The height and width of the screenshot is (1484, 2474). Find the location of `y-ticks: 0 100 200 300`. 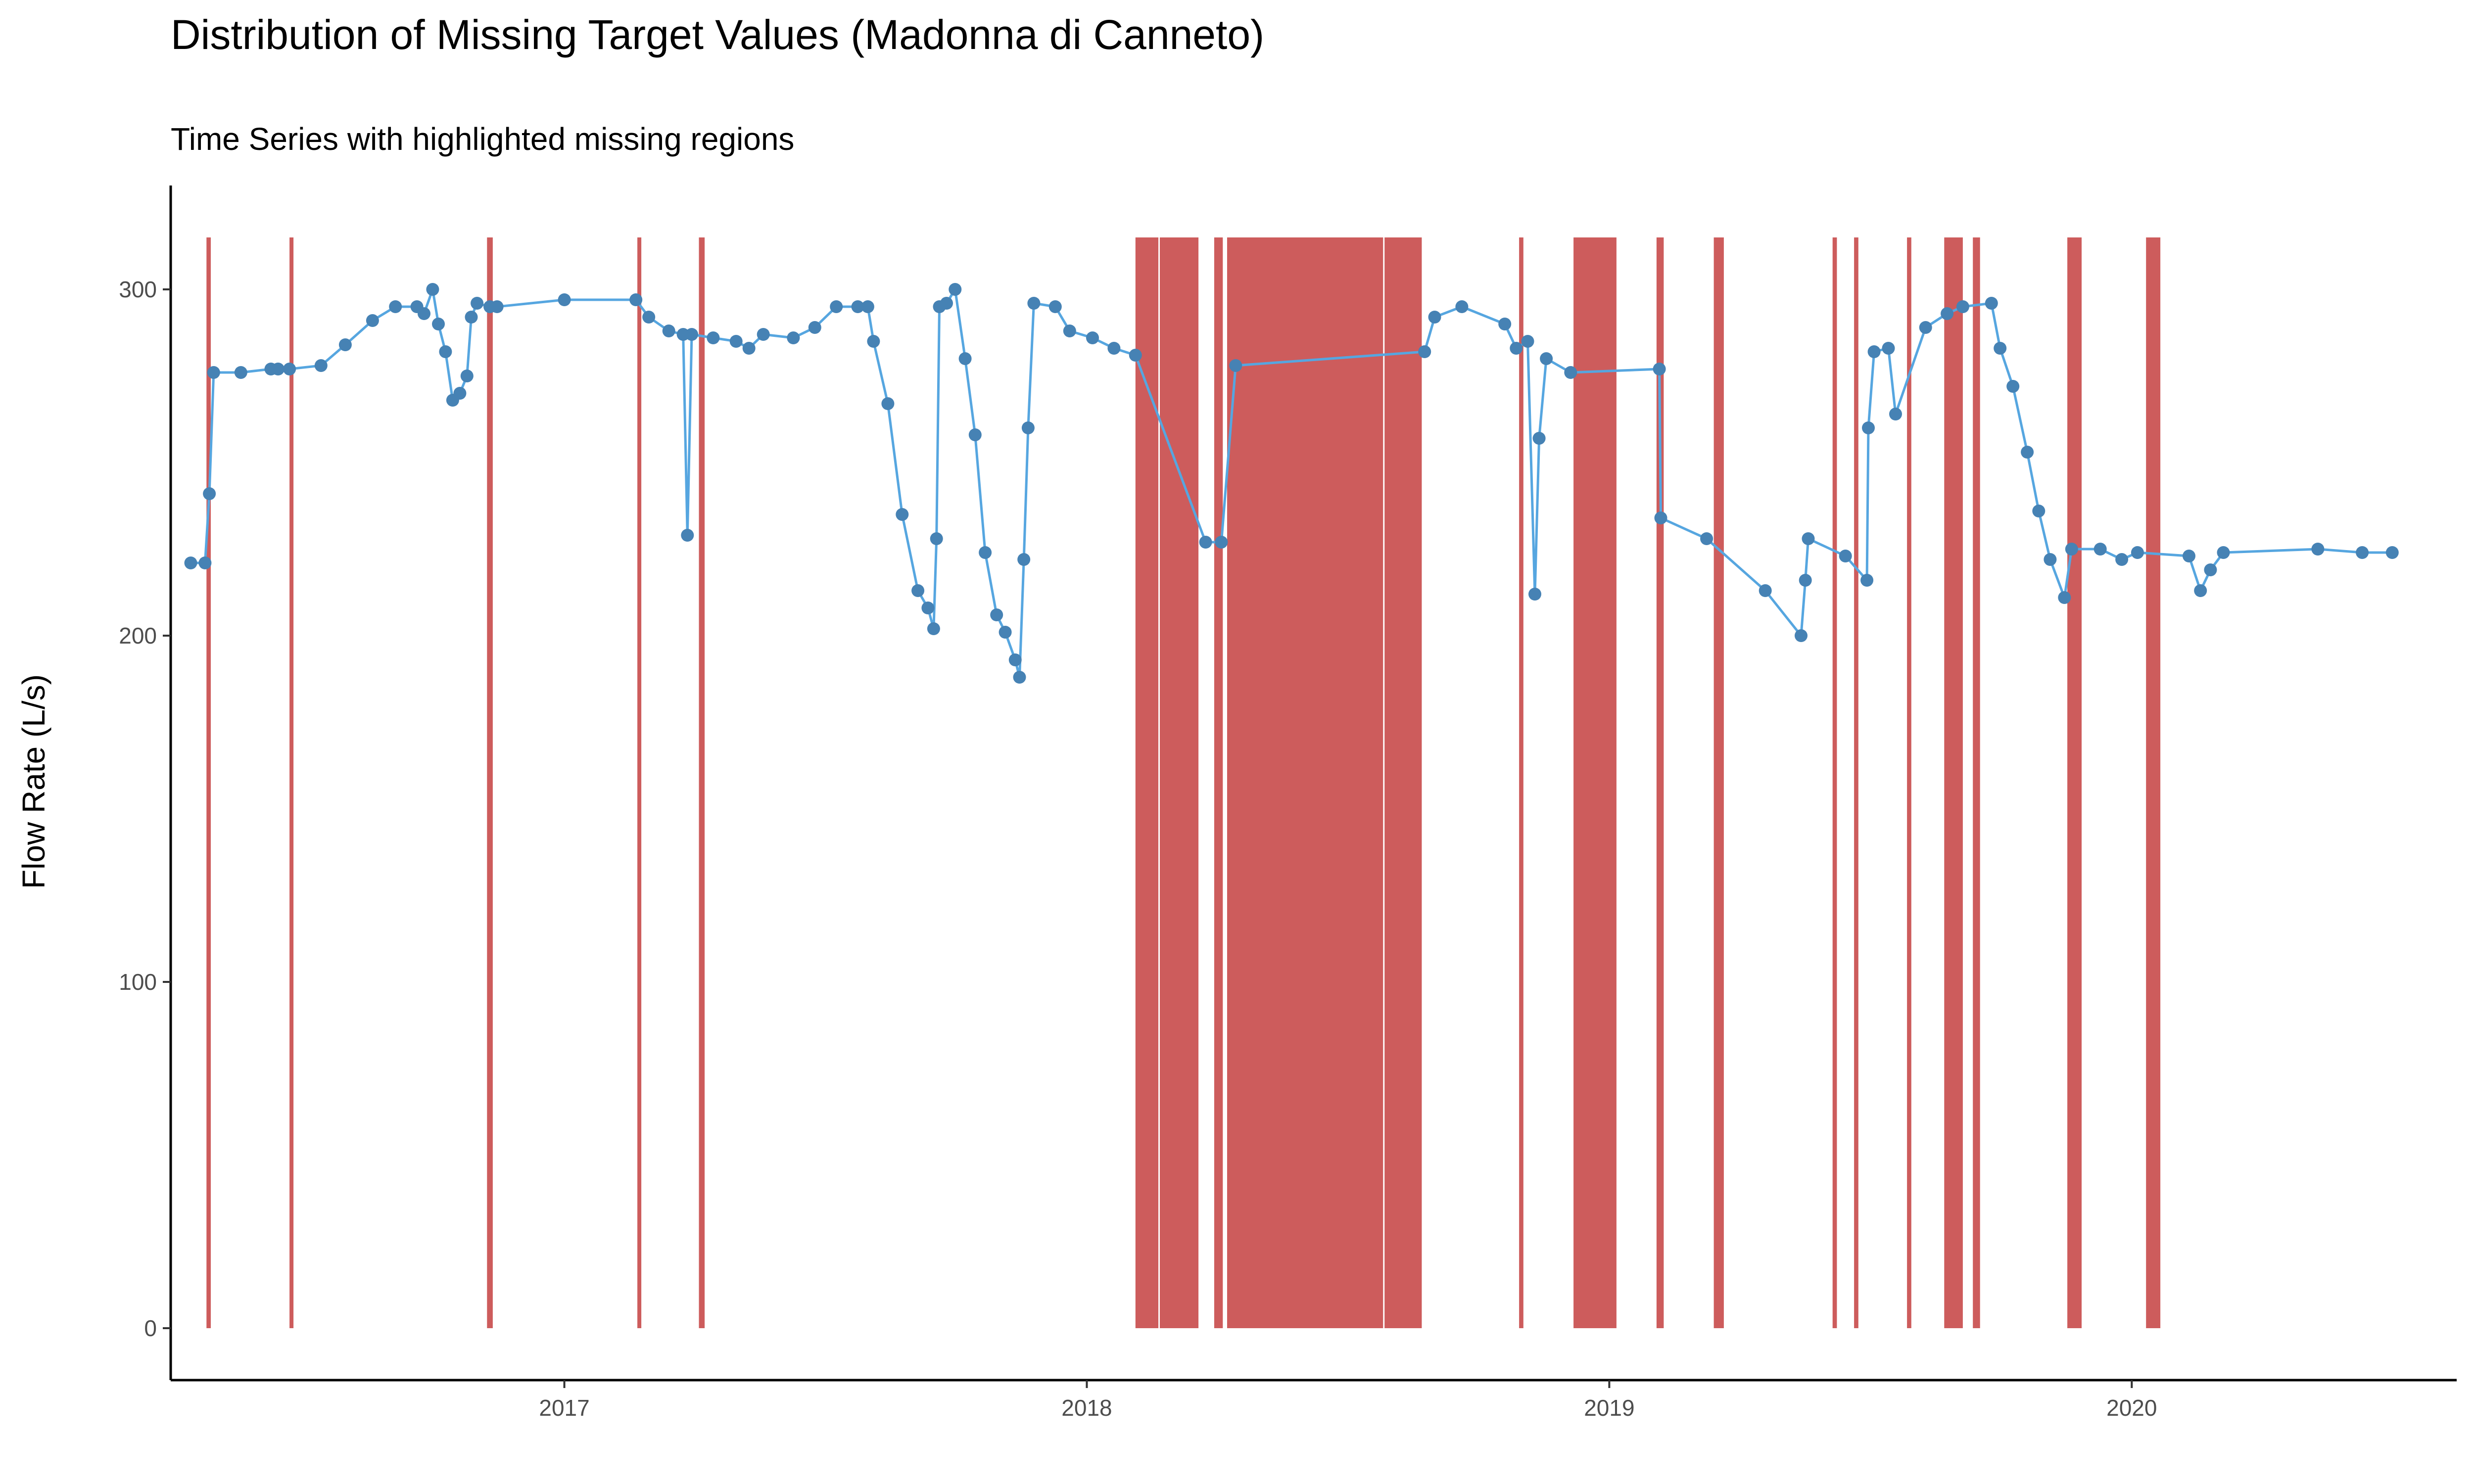

y-ticks: 0 100 200 300 is located at coordinates (145, 809).